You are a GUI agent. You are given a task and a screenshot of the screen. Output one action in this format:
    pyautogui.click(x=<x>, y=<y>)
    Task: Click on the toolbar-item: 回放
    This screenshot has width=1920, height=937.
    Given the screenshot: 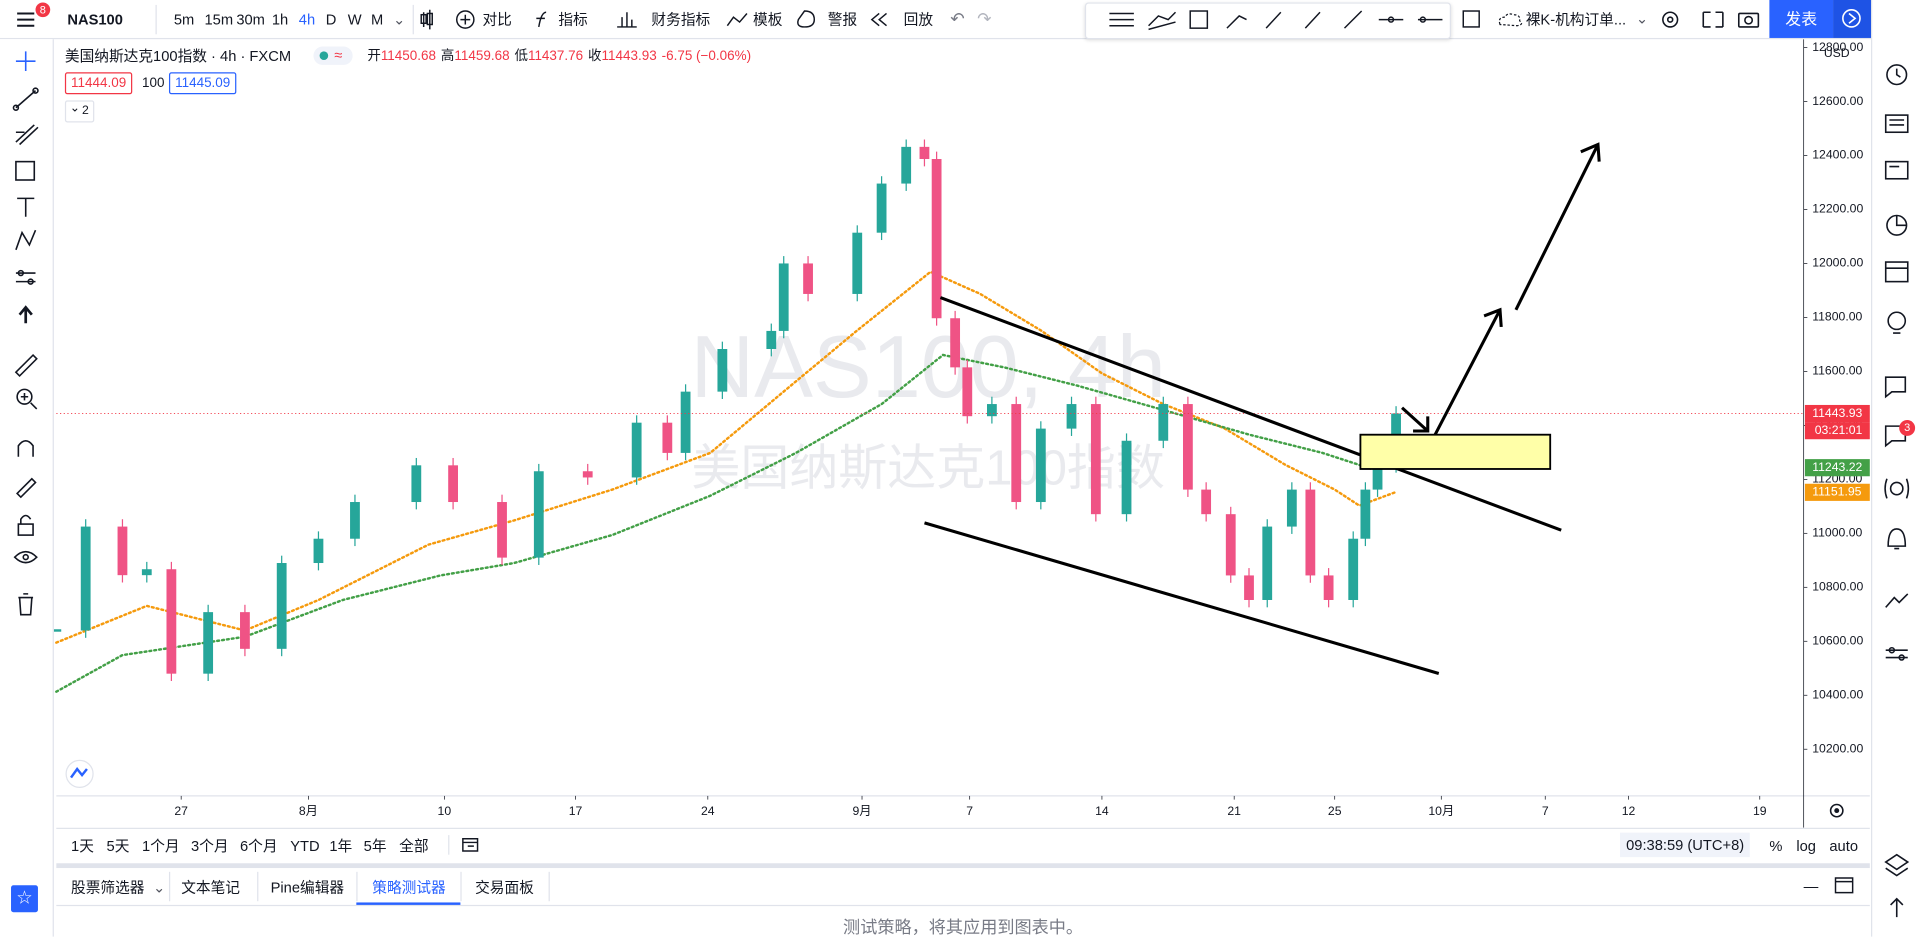 What is the action you would take?
    pyautogui.click(x=918, y=20)
    